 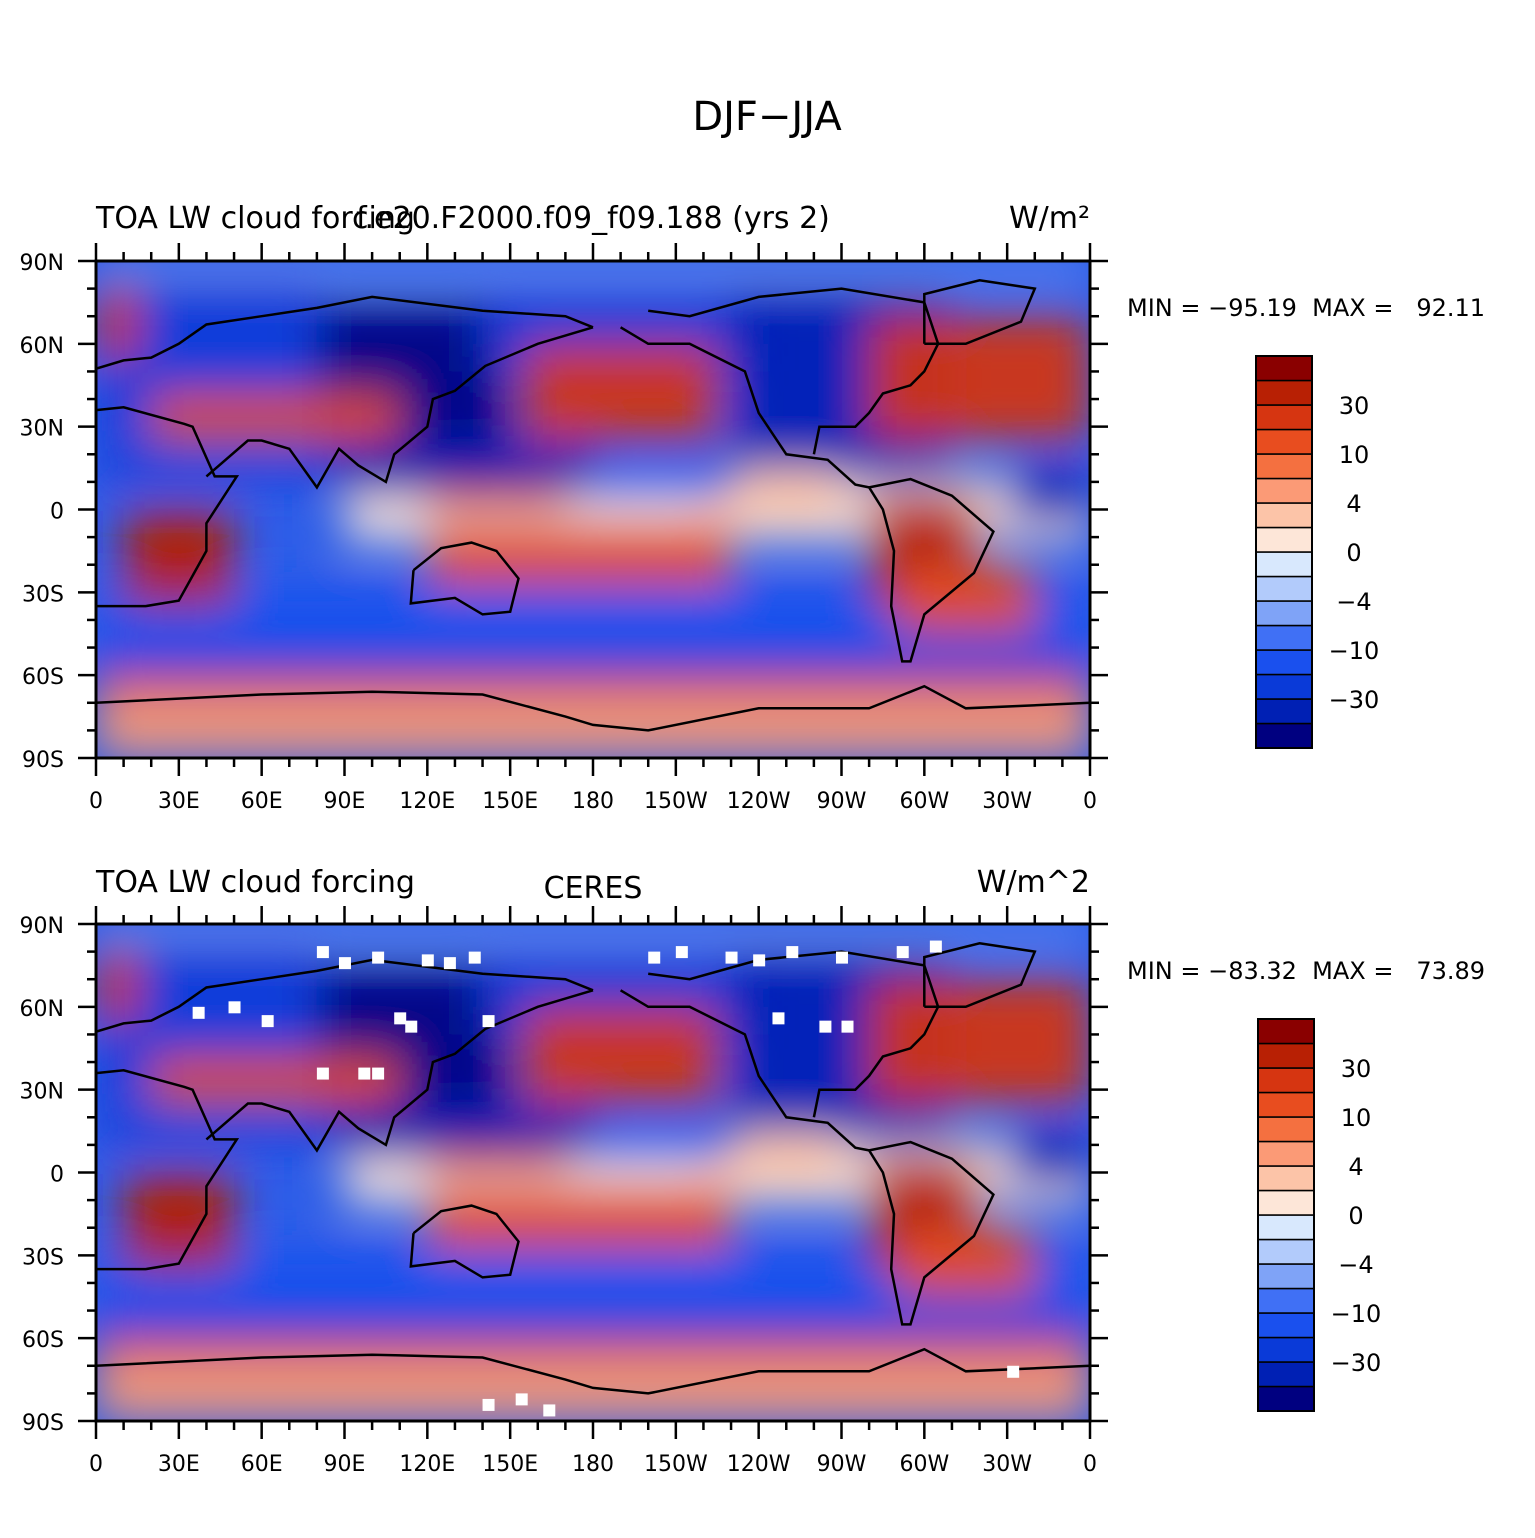 What do you see at coordinates (593, 1464) in the screenshot?
I see `lon-label: 180` at bounding box center [593, 1464].